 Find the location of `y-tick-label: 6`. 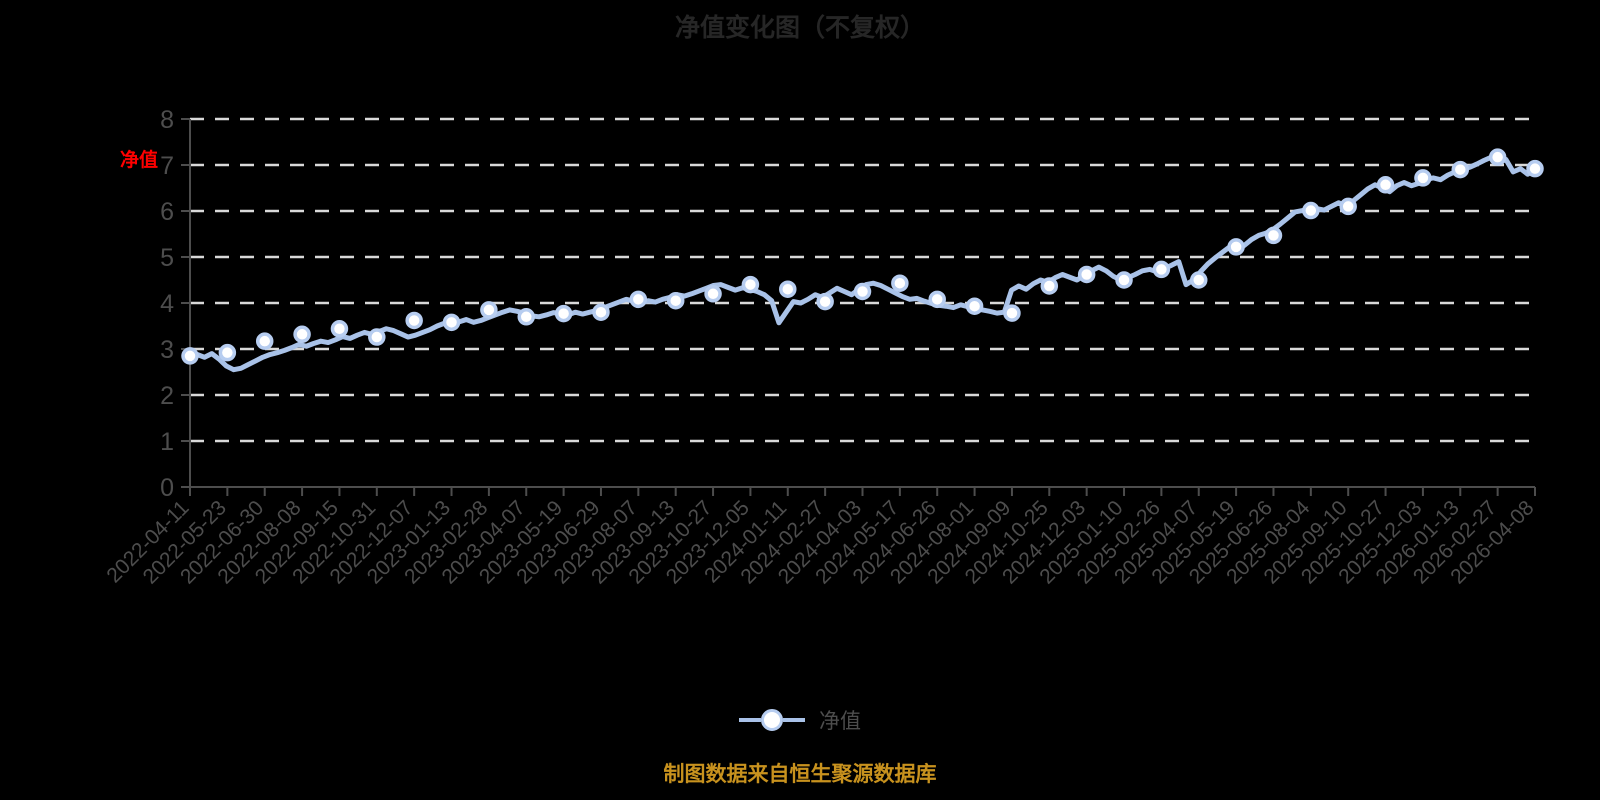

y-tick-label: 6 is located at coordinates (167, 212).